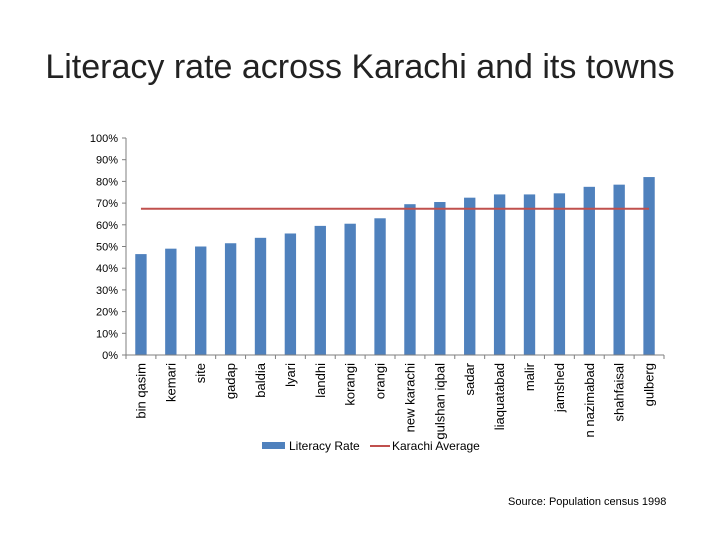 The height and width of the screenshot is (540, 720). What do you see at coordinates (587, 502) in the screenshot?
I see `source-note: Source: Population census 1998` at bounding box center [587, 502].